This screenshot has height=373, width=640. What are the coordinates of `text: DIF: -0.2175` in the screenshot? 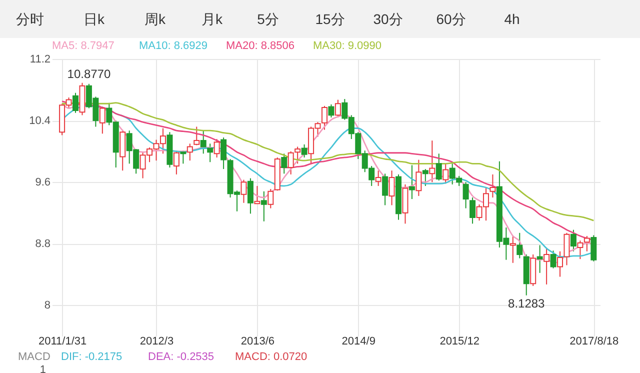 It's located at (91, 357).